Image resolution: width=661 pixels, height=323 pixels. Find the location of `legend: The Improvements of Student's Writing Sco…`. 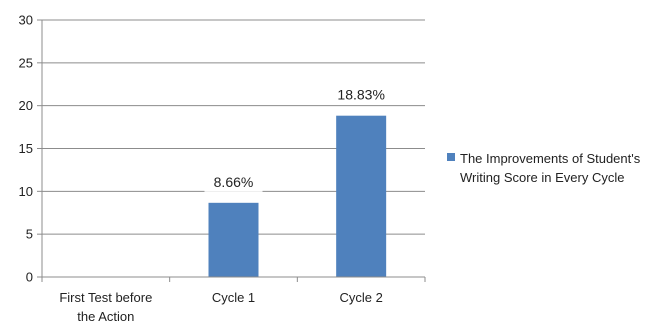

legend: The Improvements of Student's Writing Sco… is located at coordinates (544, 168).